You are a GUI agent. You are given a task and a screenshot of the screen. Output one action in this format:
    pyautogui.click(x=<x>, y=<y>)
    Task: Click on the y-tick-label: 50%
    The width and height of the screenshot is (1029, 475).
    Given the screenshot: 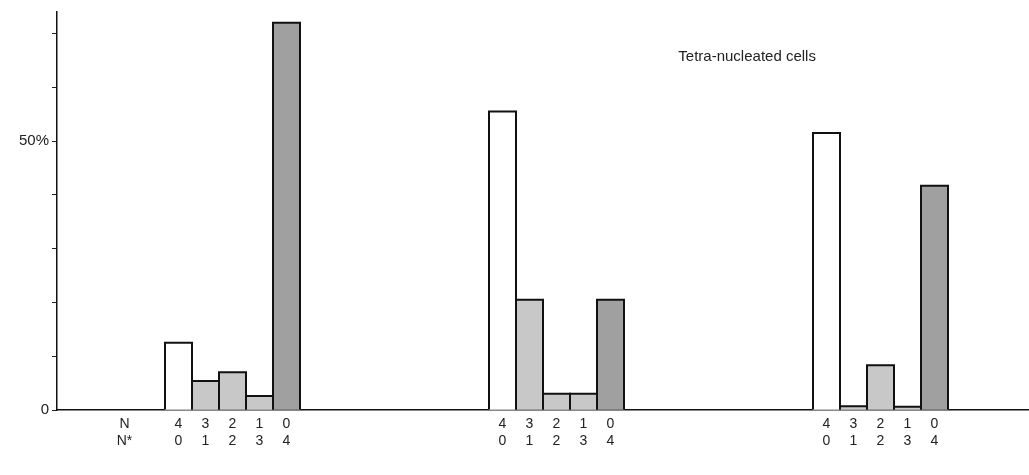 What is the action you would take?
    pyautogui.click(x=33, y=140)
    